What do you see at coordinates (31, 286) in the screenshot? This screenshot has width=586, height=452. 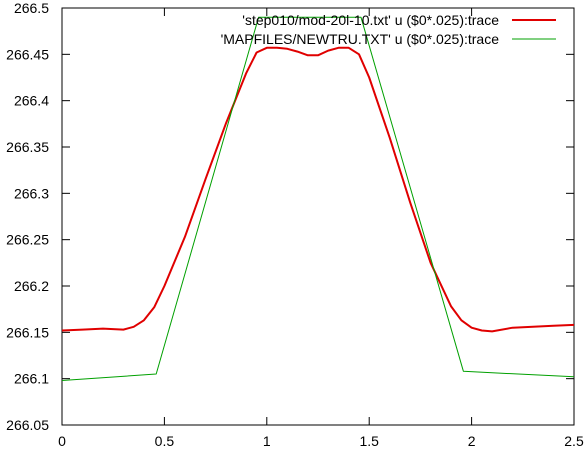 I see `y-tick-label: 266.2` at bounding box center [31, 286].